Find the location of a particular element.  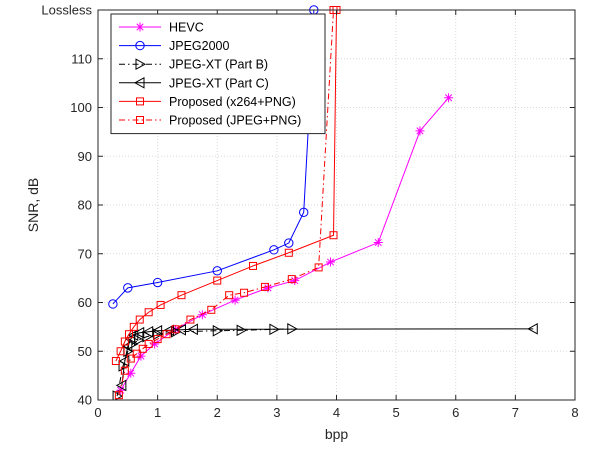

legend-item: Proposed (JPEG+PNG) is located at coordinates (210, 121).